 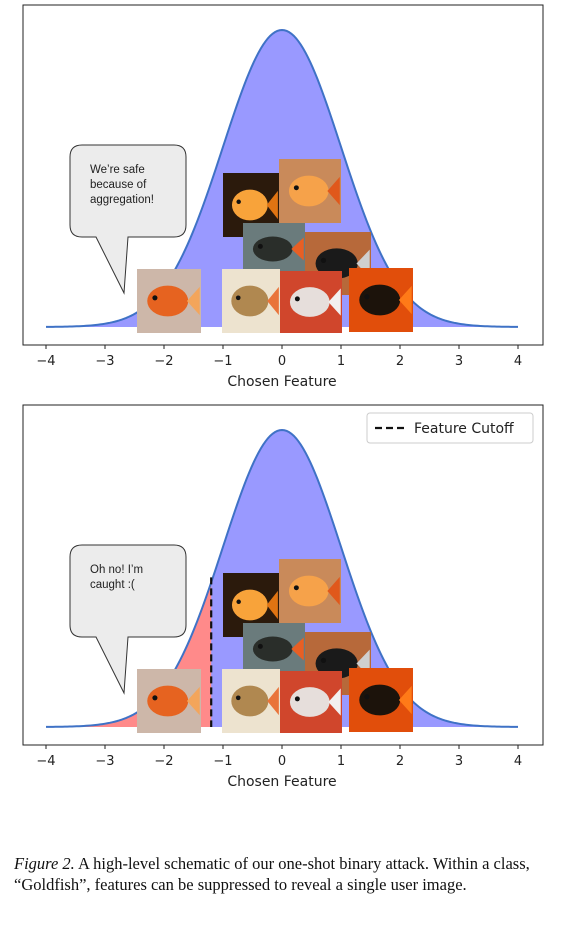 I want to click on legend-box, so click(x=450, y=428).